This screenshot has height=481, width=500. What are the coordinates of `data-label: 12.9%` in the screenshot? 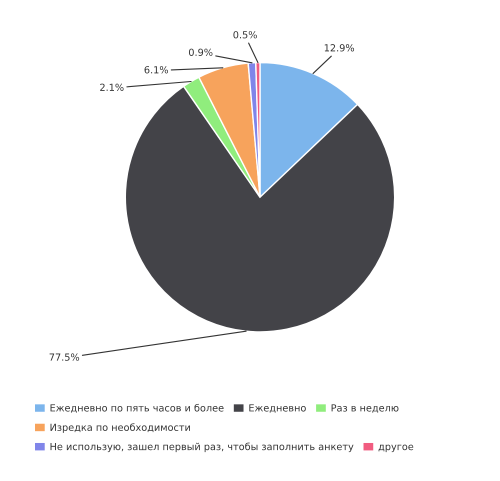 It's located at (339, 48).